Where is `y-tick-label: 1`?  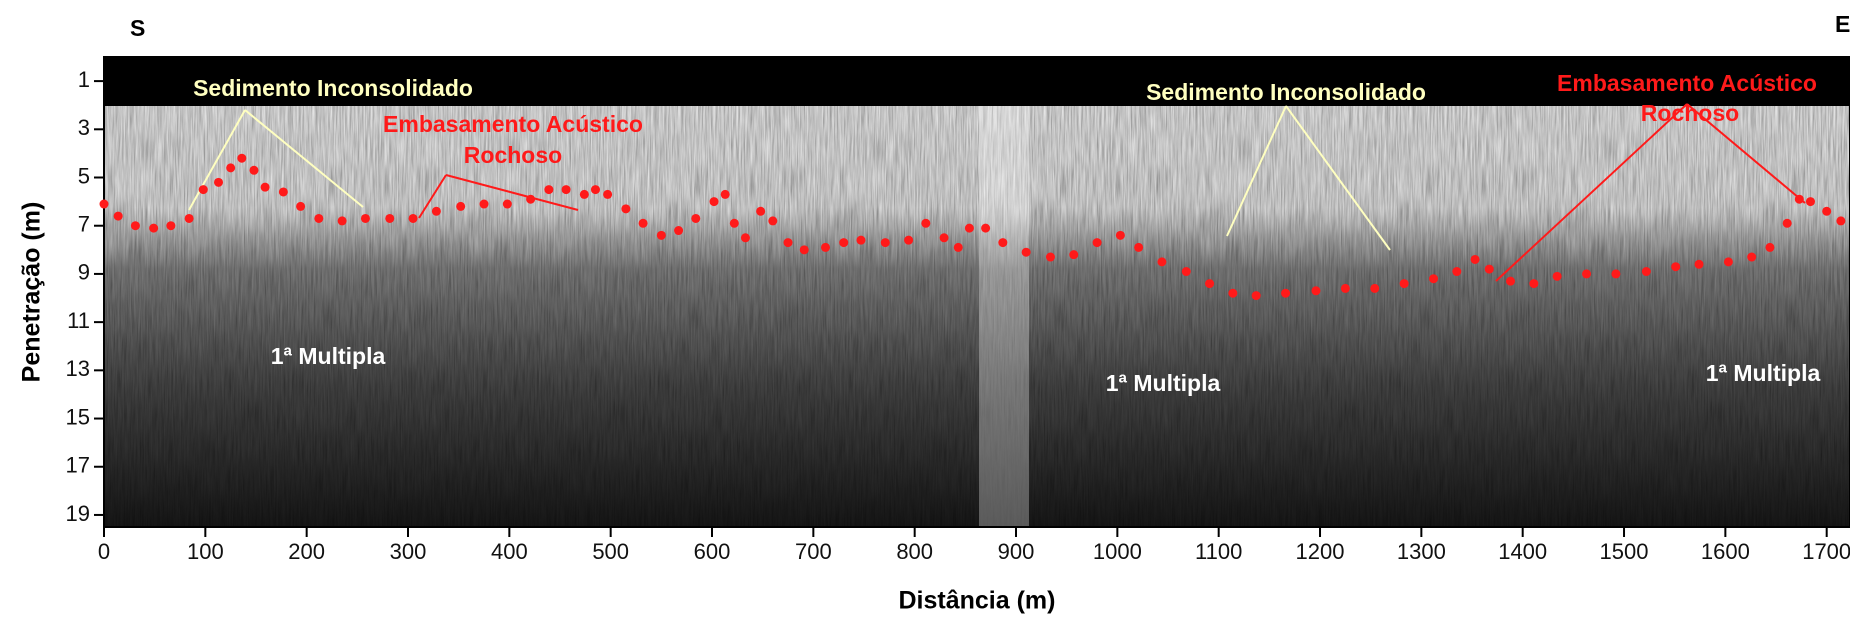 y-tick-label: 1 is located at coordinates (84, 79).